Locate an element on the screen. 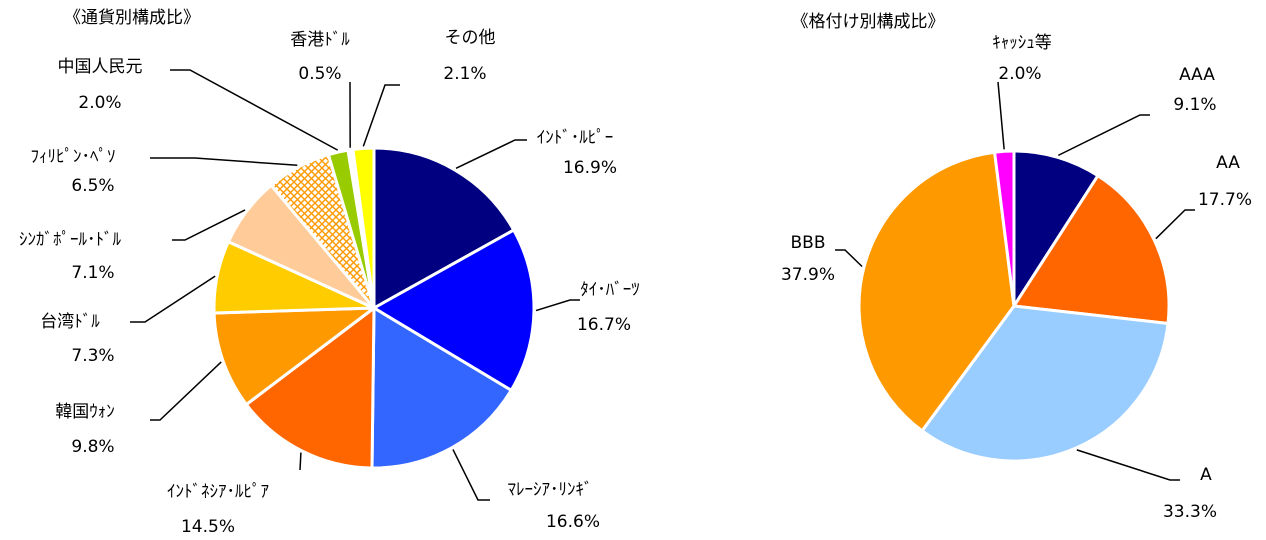 This screenshot has width=1266, height=540. value-label: 6.5% is located at coordinates (92, 186).